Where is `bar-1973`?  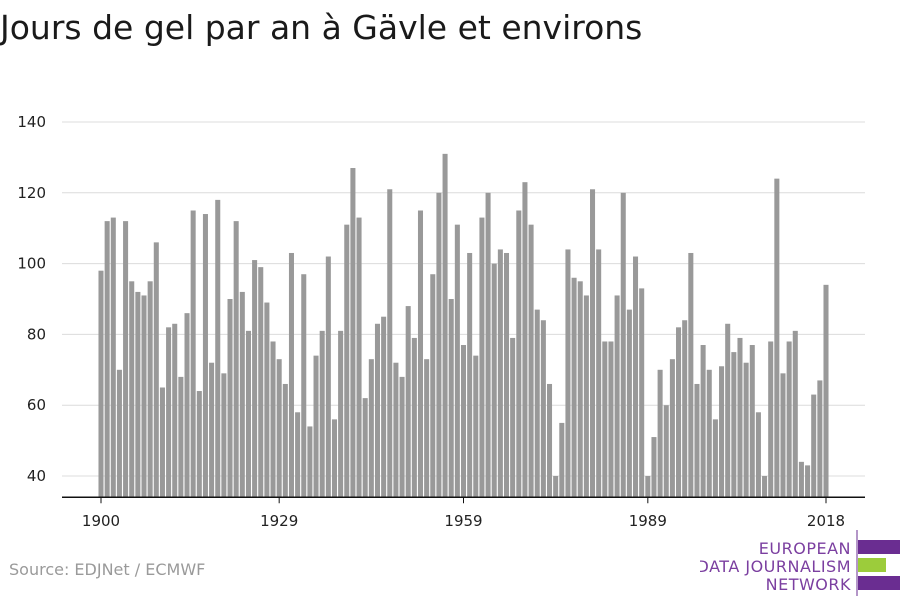
bar-1973 is located at coordinates (550, 440).